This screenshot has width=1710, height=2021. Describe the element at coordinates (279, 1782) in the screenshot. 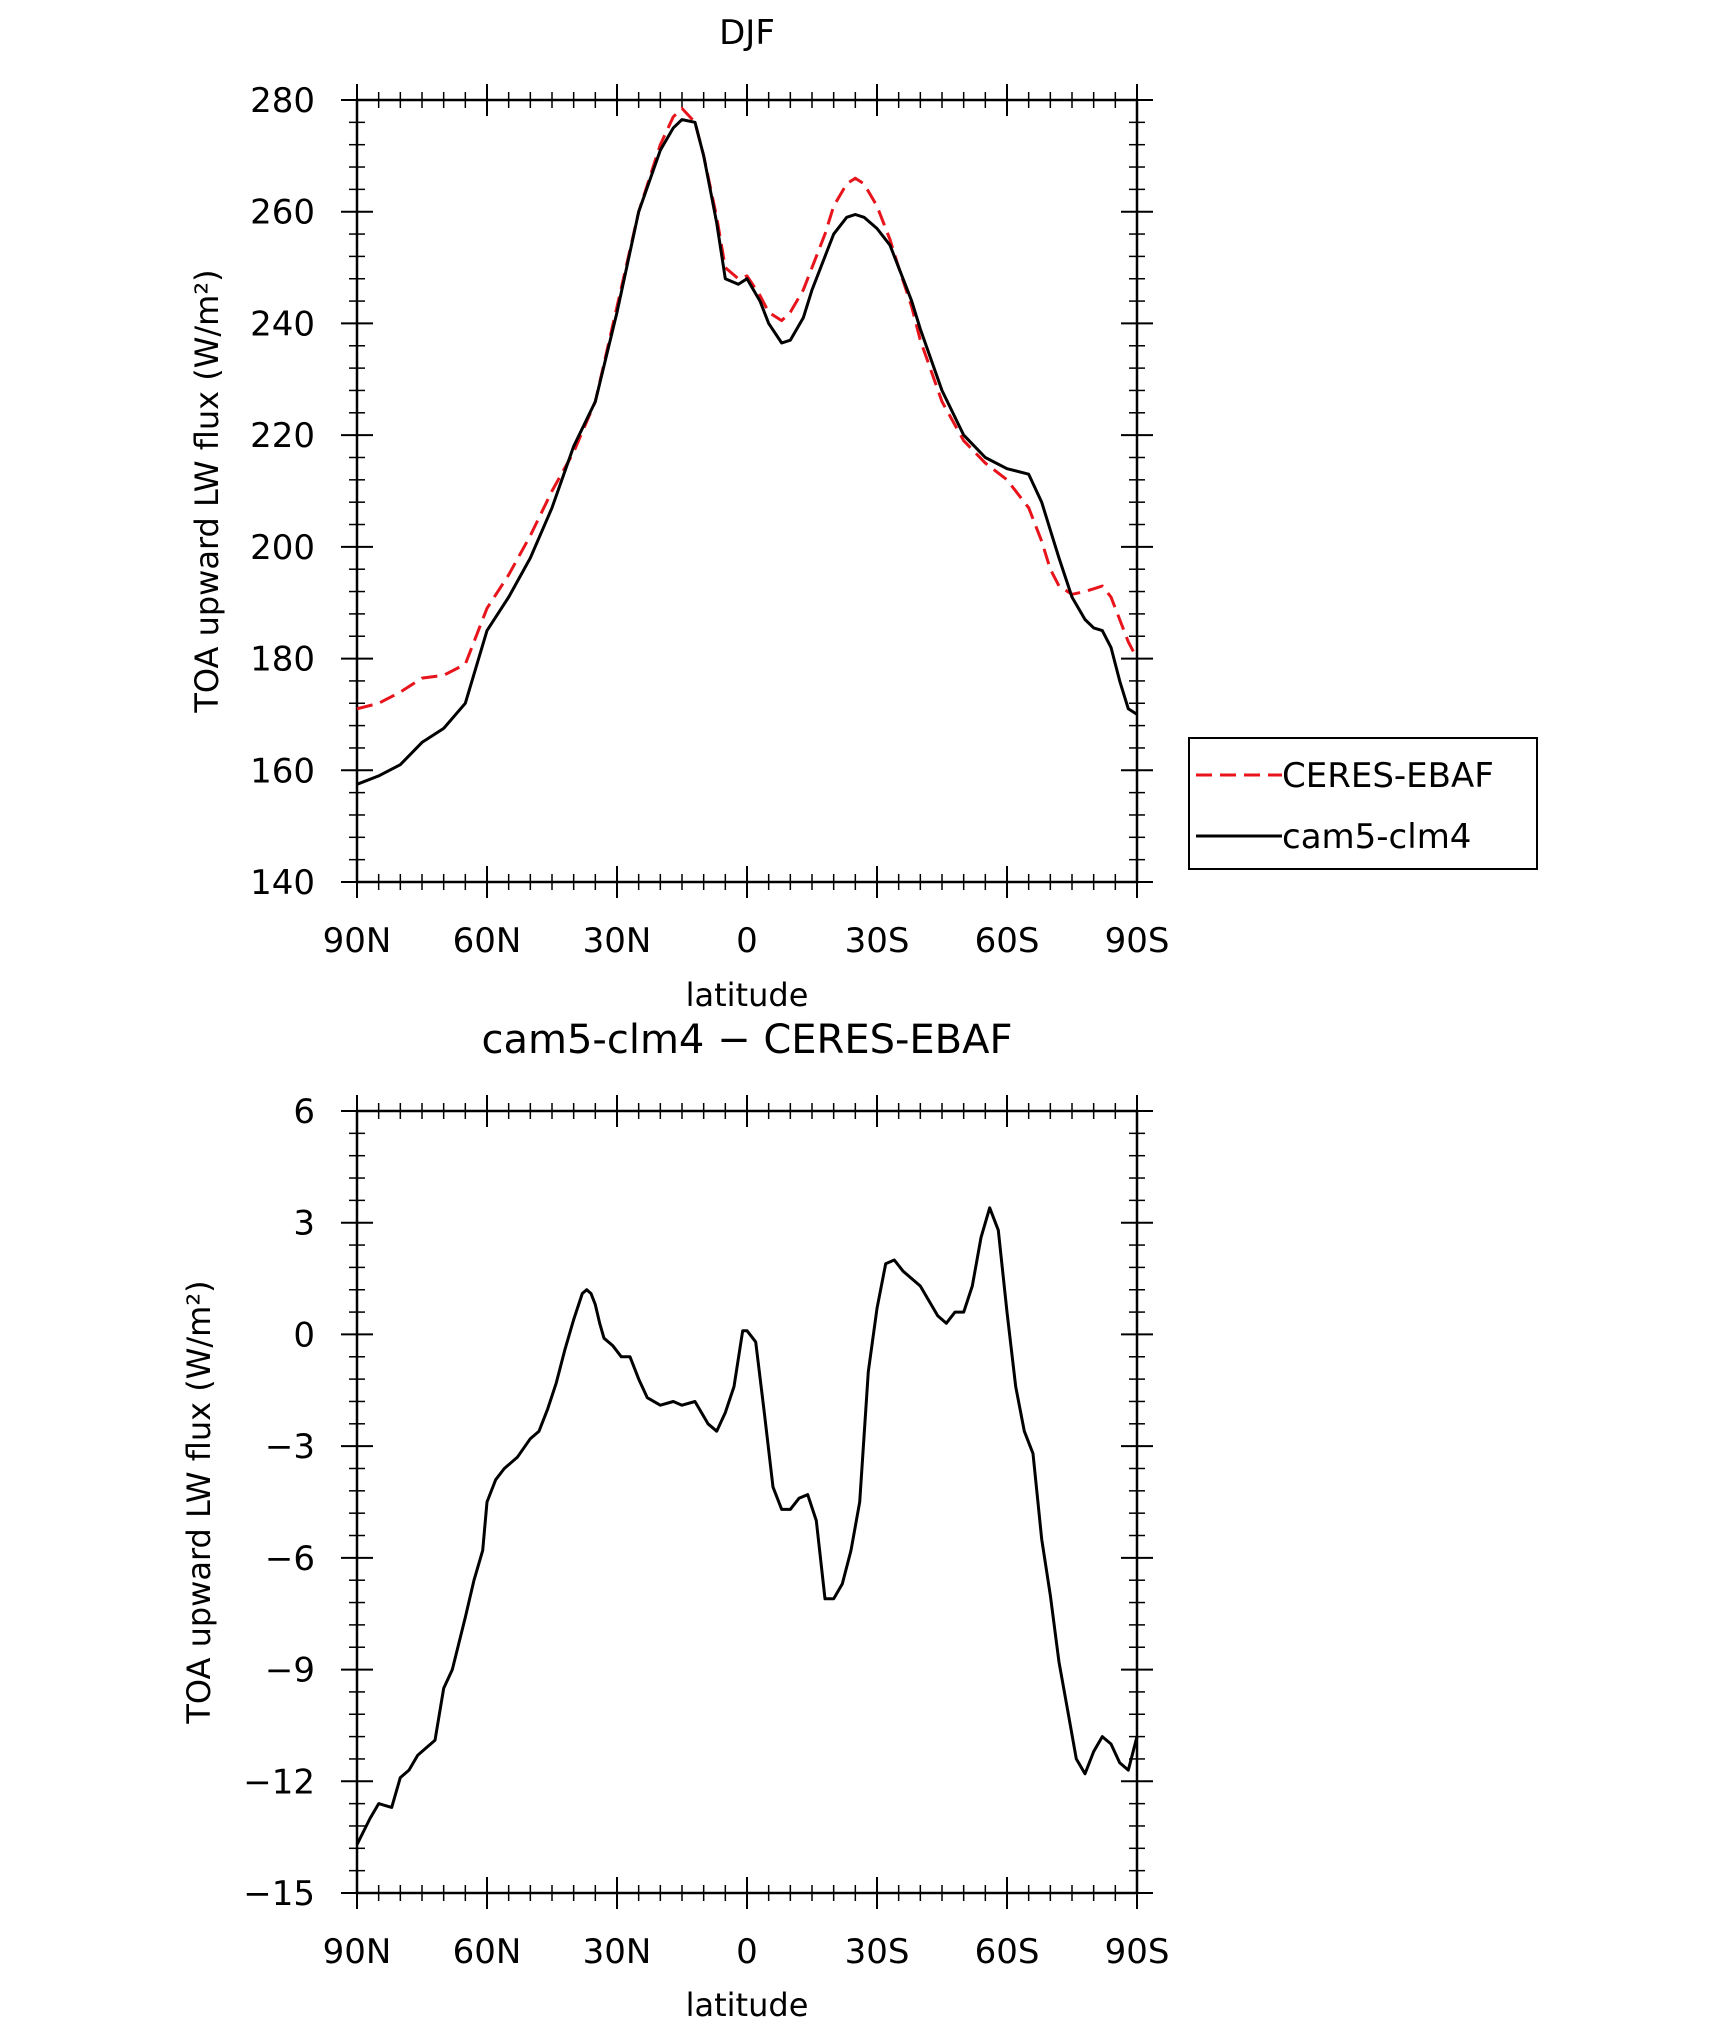

I see `y-tick-label: −12` at that location.